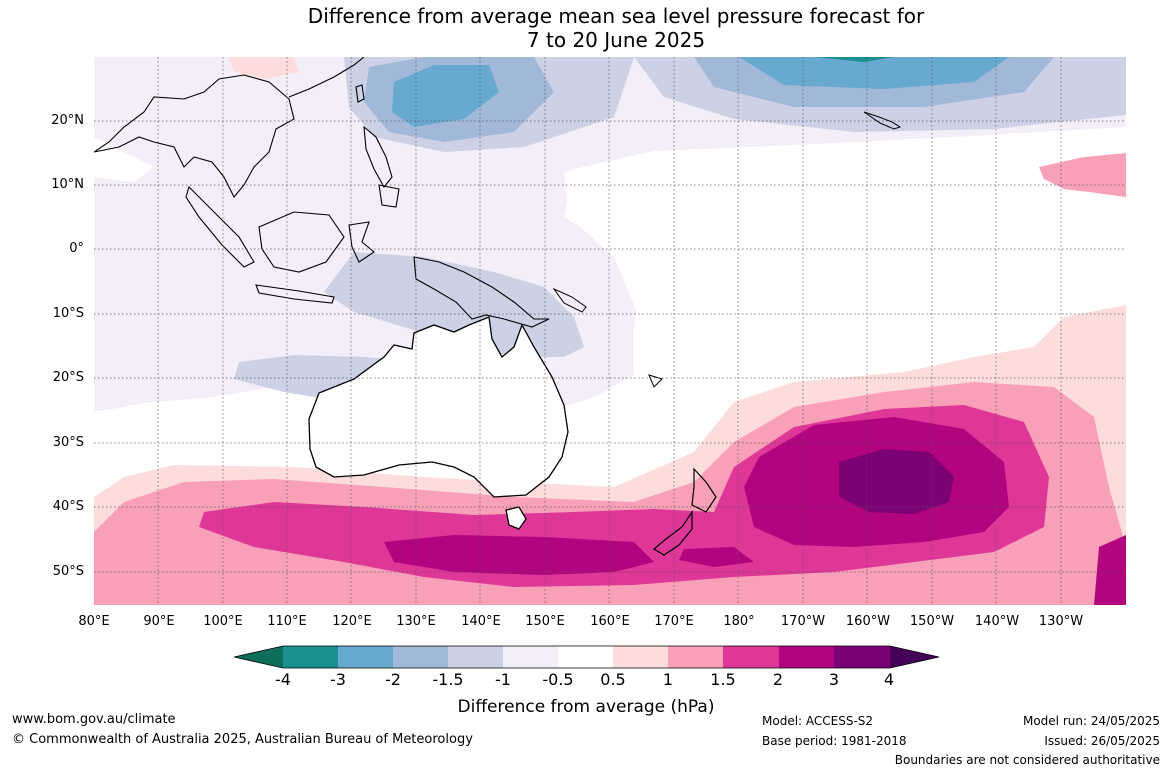  I want to click on colorbar-tick-5: -0.5, so click(558, 679).